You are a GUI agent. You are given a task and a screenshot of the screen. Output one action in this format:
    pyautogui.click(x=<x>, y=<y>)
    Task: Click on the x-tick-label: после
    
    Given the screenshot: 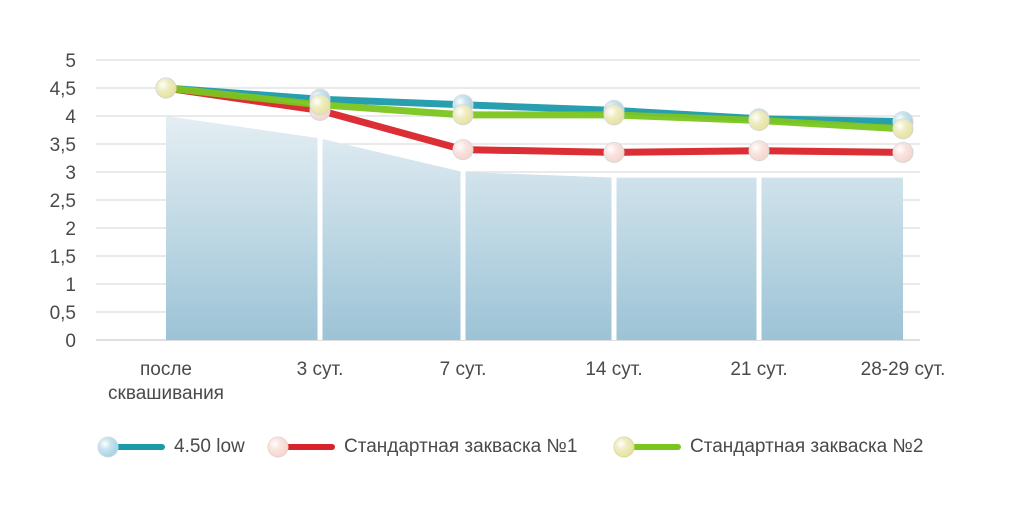 What is the action you would take?
    pyautogui.click(x=166, y=369)
    